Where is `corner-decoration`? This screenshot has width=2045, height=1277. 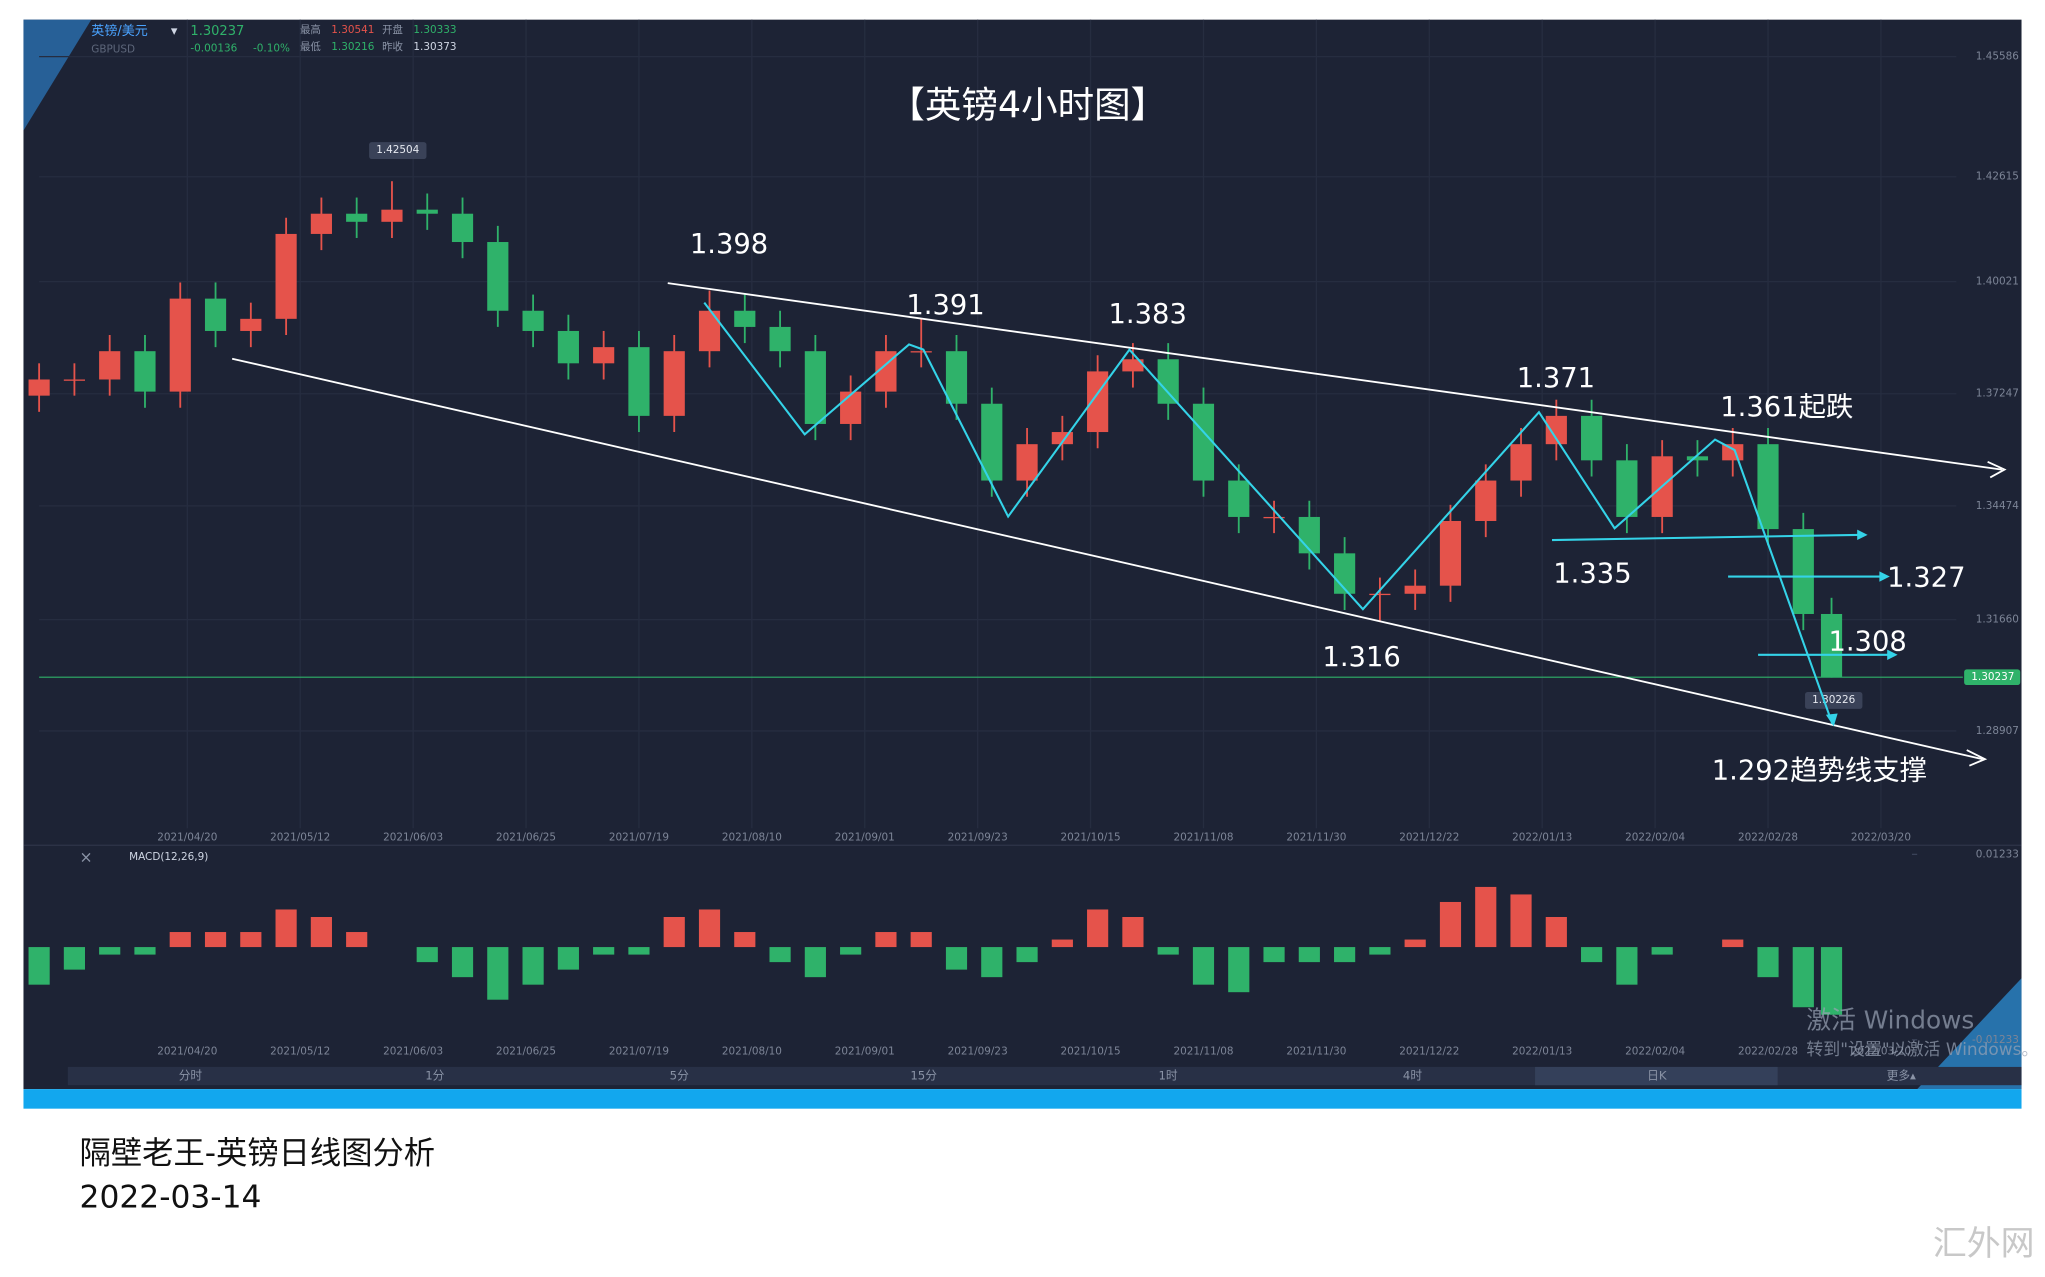 corner-decoration is located at coordinates (57, 75).